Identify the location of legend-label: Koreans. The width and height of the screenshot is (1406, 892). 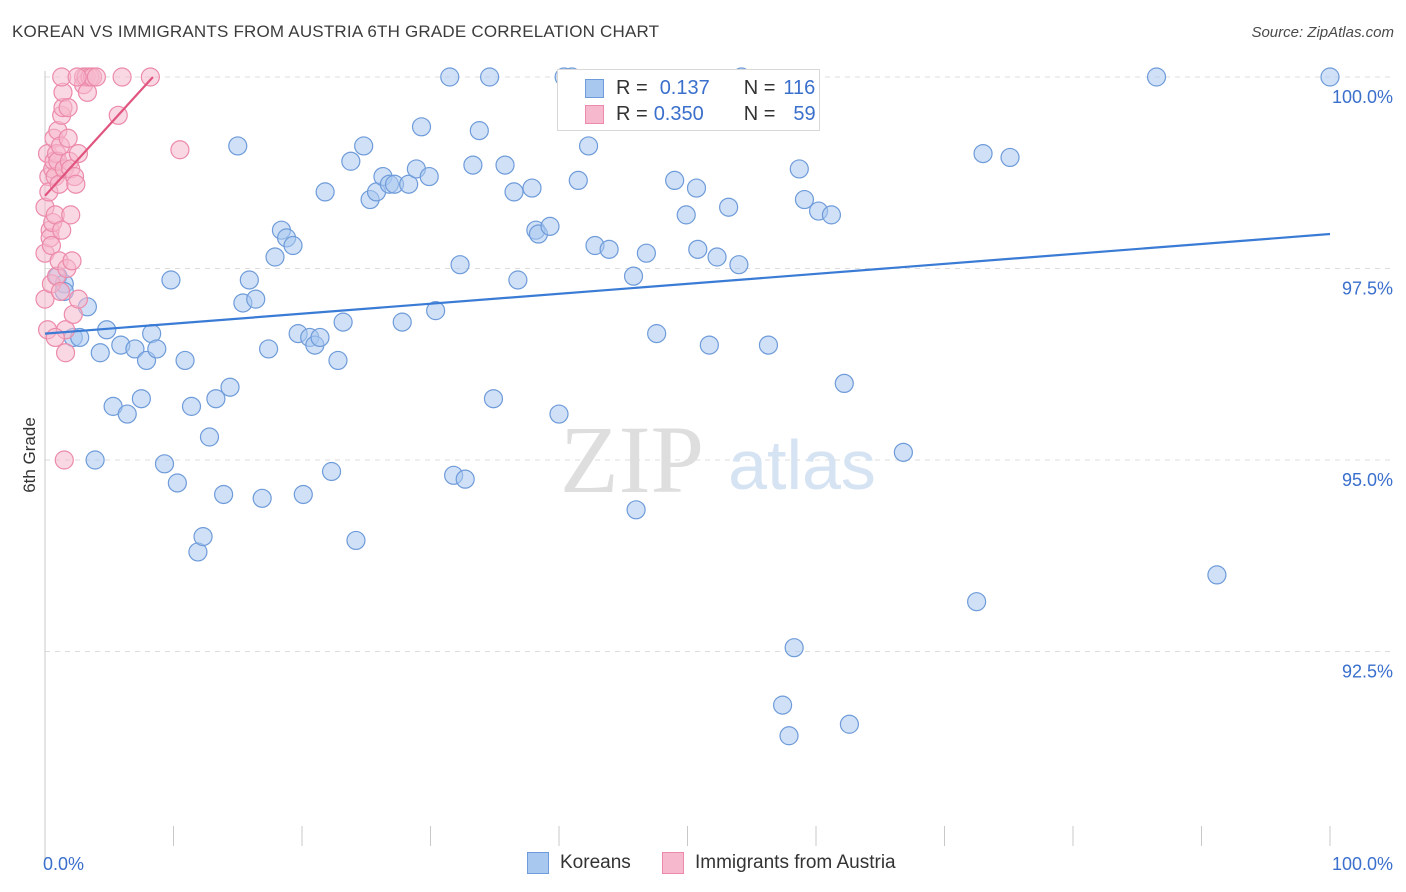
(595, 862).